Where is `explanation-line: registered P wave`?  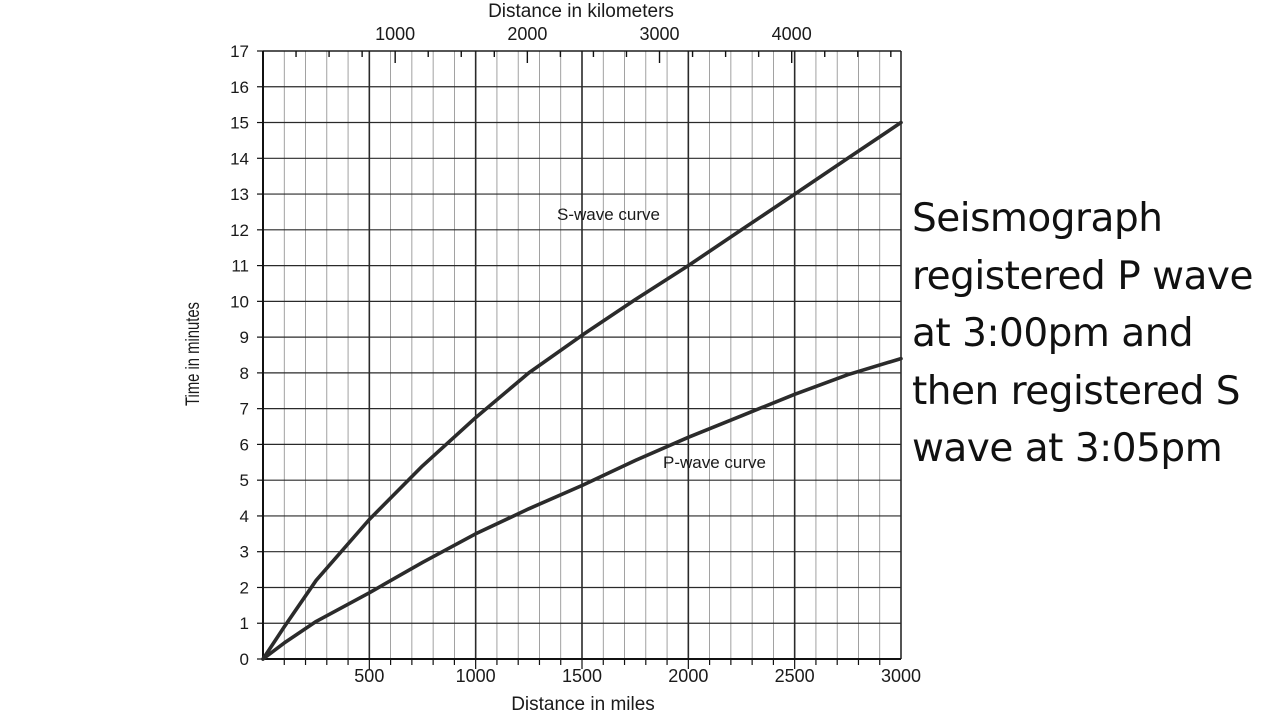
explanation-line: registered P wave is located at coordinates (1082, 276).